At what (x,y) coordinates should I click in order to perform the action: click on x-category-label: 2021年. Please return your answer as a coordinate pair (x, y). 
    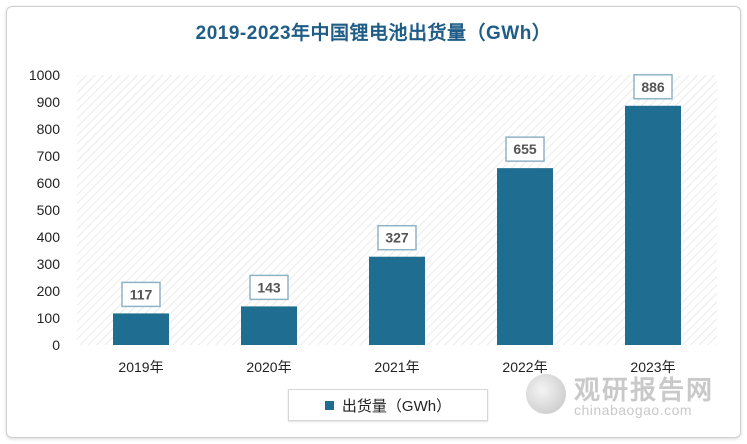
    Looking at the image, I should click on (396, 367).